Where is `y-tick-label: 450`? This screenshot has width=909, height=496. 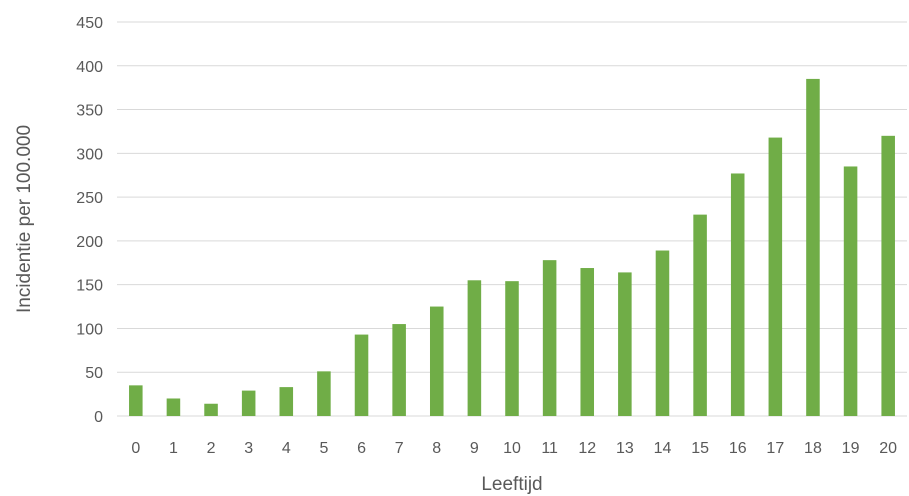 y-tick-label: 450 is located at coordinates (89, 23).